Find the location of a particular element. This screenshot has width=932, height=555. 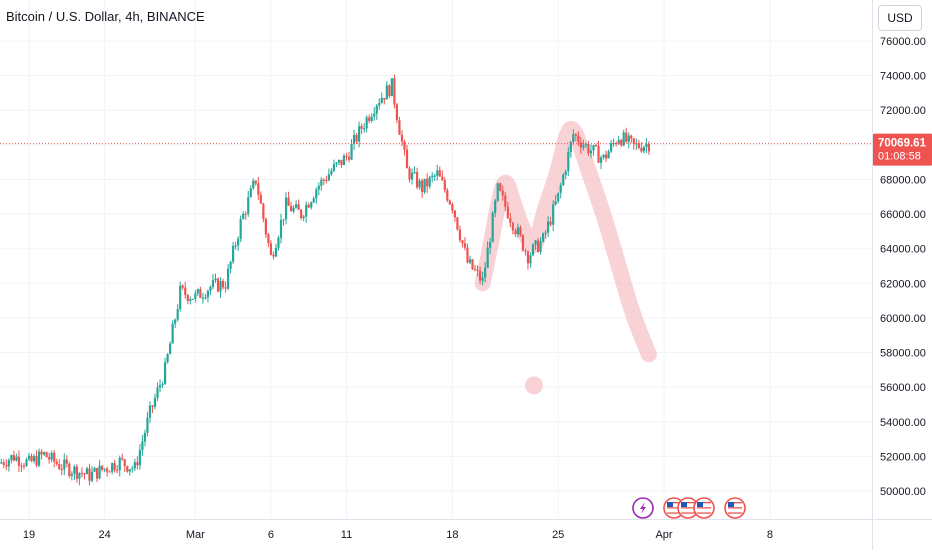

lightning-icon is located at coordinates (643, 508).